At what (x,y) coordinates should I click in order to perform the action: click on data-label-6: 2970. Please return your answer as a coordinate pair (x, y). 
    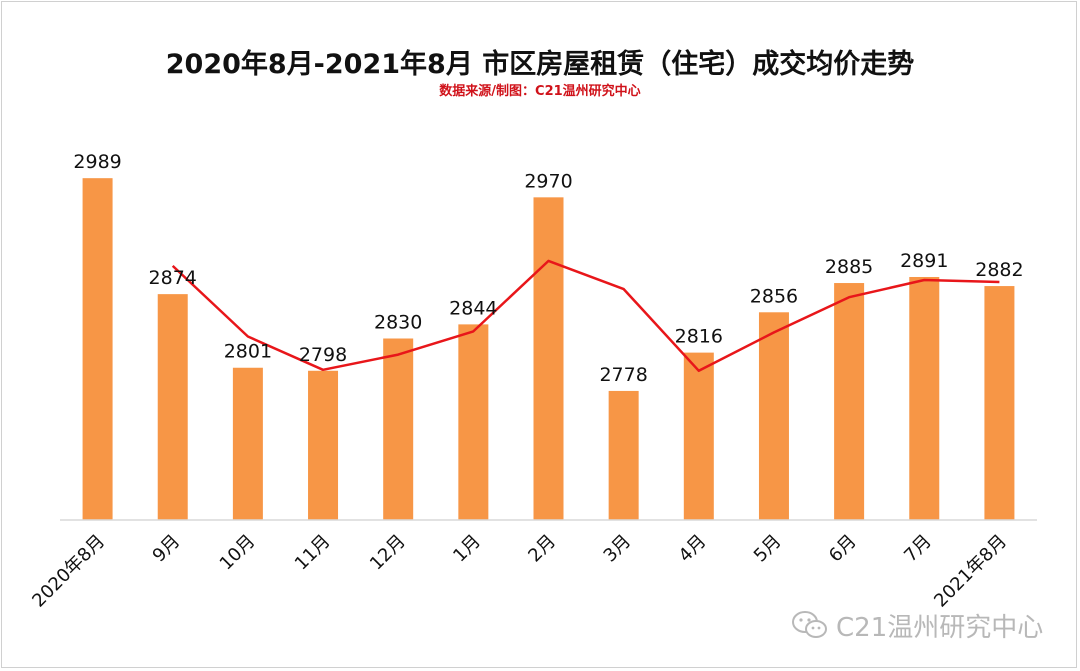
    Looking at the image, I should click on (548, 181).